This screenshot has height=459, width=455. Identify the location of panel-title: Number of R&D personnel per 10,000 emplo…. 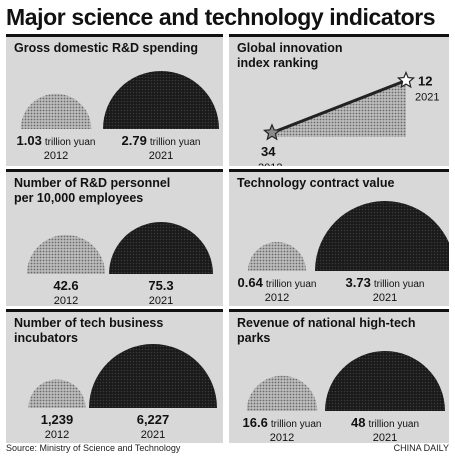
(92, 190).